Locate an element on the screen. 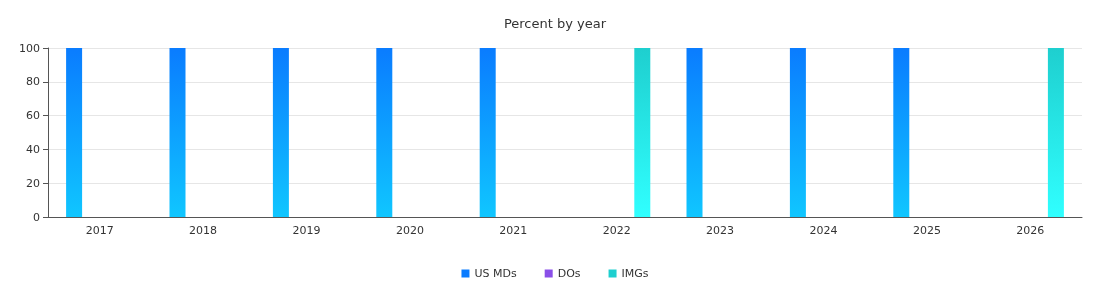 The image size is (1110, 300). y-tick-label: 100 is located at coordinates (29, 48).